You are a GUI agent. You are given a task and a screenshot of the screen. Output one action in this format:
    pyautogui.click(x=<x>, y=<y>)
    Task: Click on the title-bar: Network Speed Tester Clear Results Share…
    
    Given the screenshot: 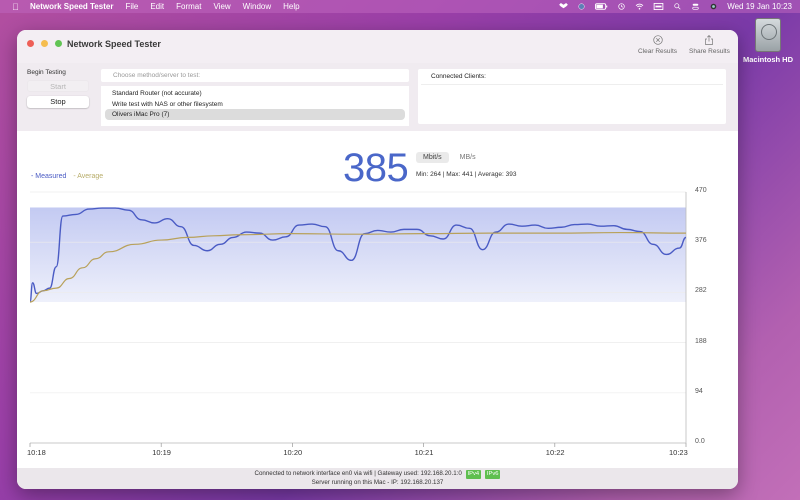 What is the action you would take?
    pyautogui.click(x=377, y=46)
    